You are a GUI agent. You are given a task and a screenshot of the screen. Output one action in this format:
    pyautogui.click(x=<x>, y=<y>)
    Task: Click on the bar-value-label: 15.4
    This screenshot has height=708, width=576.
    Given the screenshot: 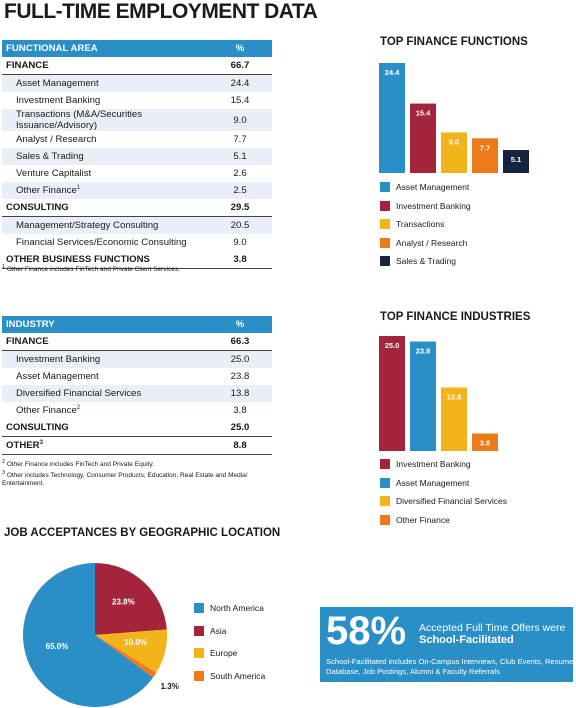 What is the action you would take?
    pyautogui.click(x=423, y=113)
    